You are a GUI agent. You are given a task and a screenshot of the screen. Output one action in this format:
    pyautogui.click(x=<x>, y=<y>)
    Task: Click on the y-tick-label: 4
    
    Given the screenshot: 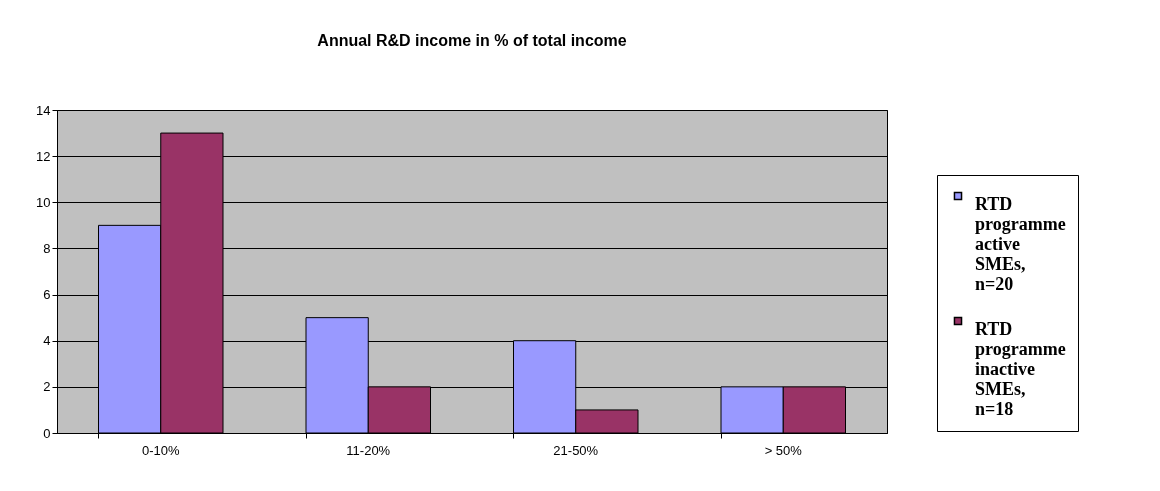 What is the action you would take?
    pyautogui.click(x=47, y=341)
    